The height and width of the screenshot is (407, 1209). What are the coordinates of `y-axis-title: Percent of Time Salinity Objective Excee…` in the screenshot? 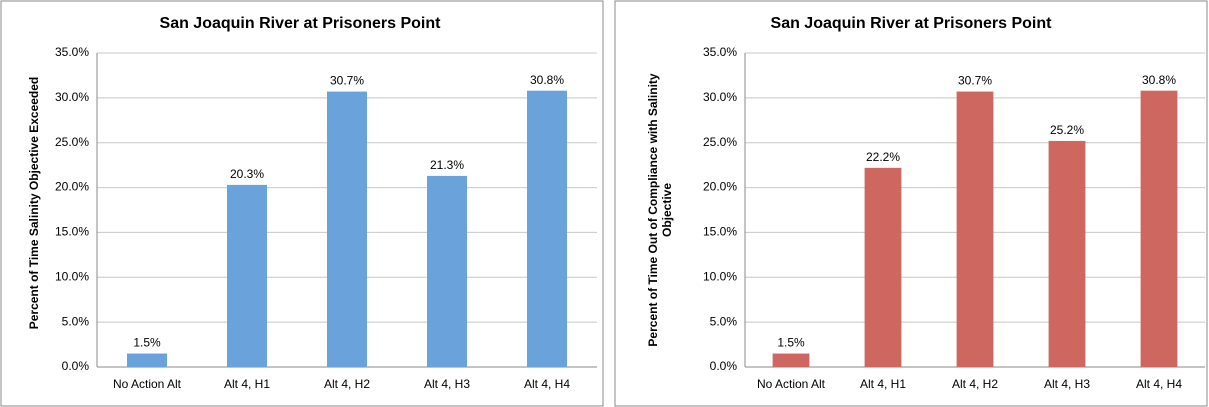 It's located at (34, 203).